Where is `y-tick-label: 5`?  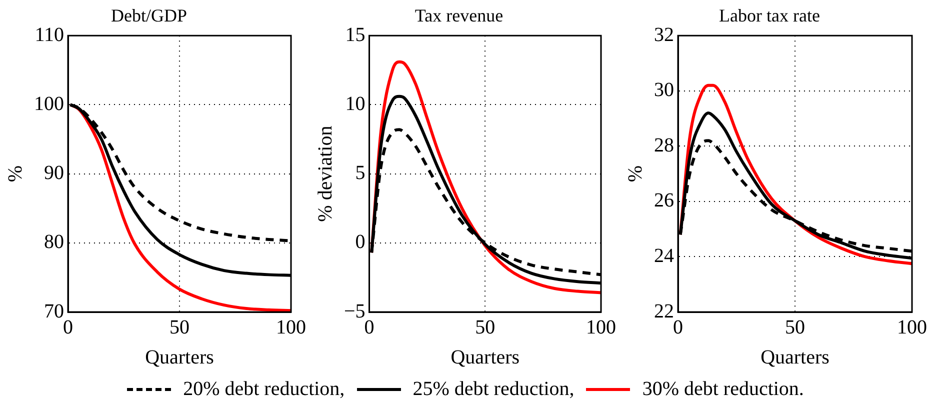
y-tick-label: 5 is located at coordinates (360, 173).